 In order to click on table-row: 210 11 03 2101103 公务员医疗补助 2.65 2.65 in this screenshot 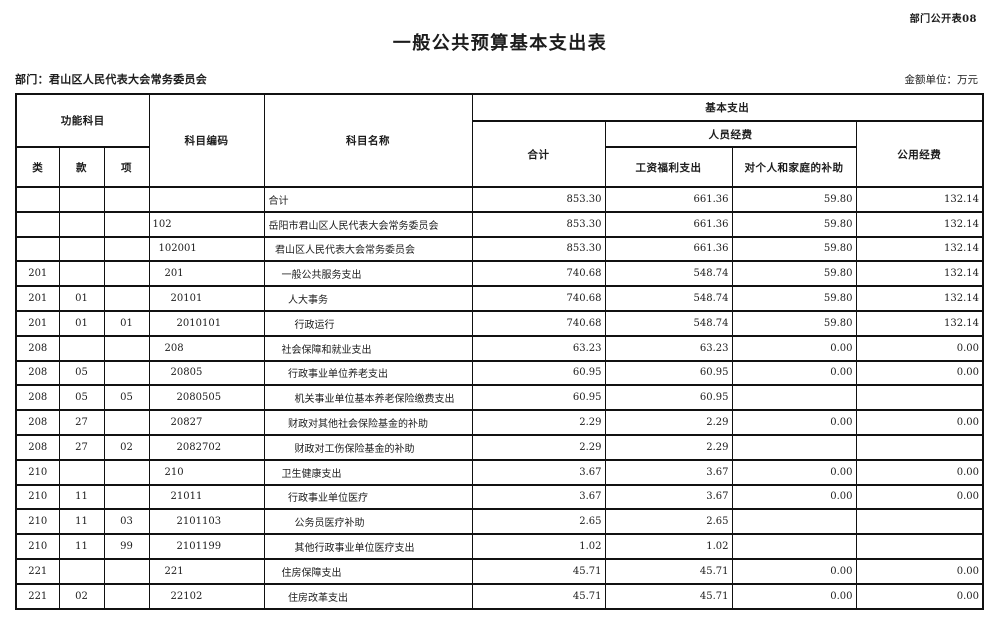, I will do `click(499, 522)`.